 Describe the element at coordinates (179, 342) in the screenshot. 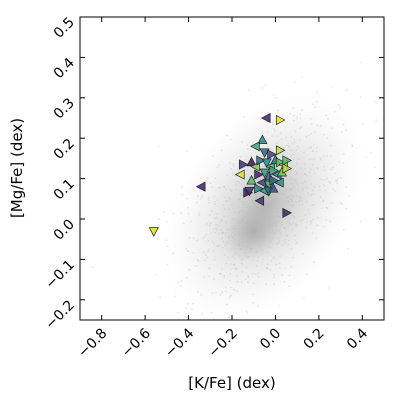

I see `x-tick-label: −0.4` at that location.